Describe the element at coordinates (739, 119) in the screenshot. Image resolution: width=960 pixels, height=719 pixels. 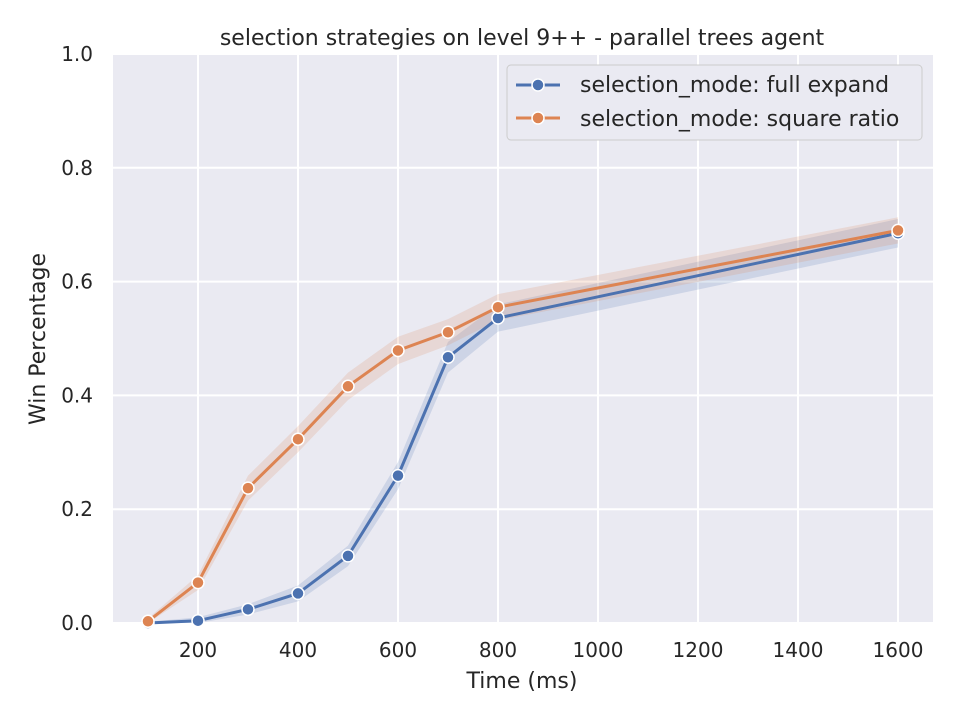
I see `legend-label-square-ratio: selection_mode: square ratio` at that location.